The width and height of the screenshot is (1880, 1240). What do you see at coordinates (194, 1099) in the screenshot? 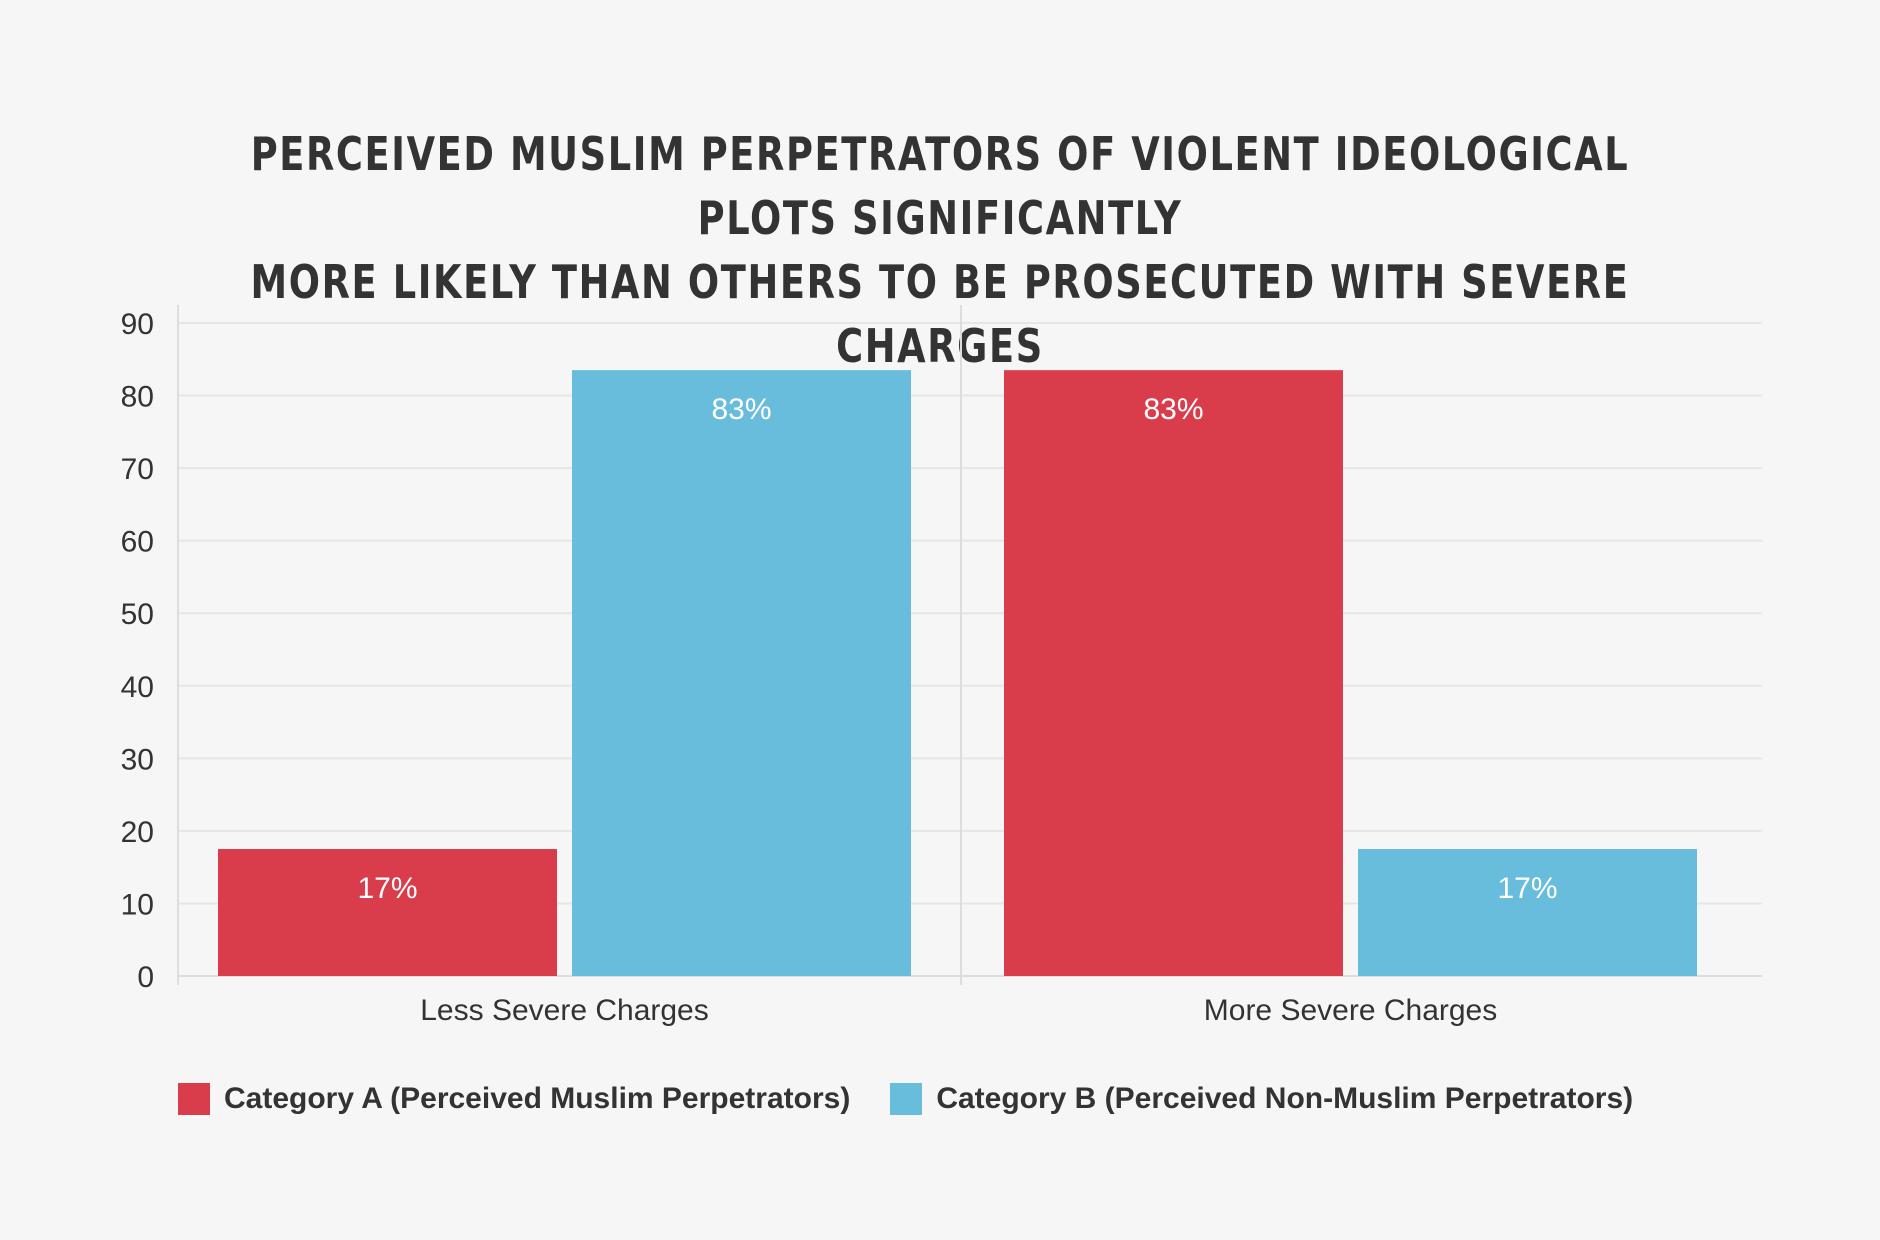
I see `legend-swatch-category-a` at bounding box center [194, 1099].